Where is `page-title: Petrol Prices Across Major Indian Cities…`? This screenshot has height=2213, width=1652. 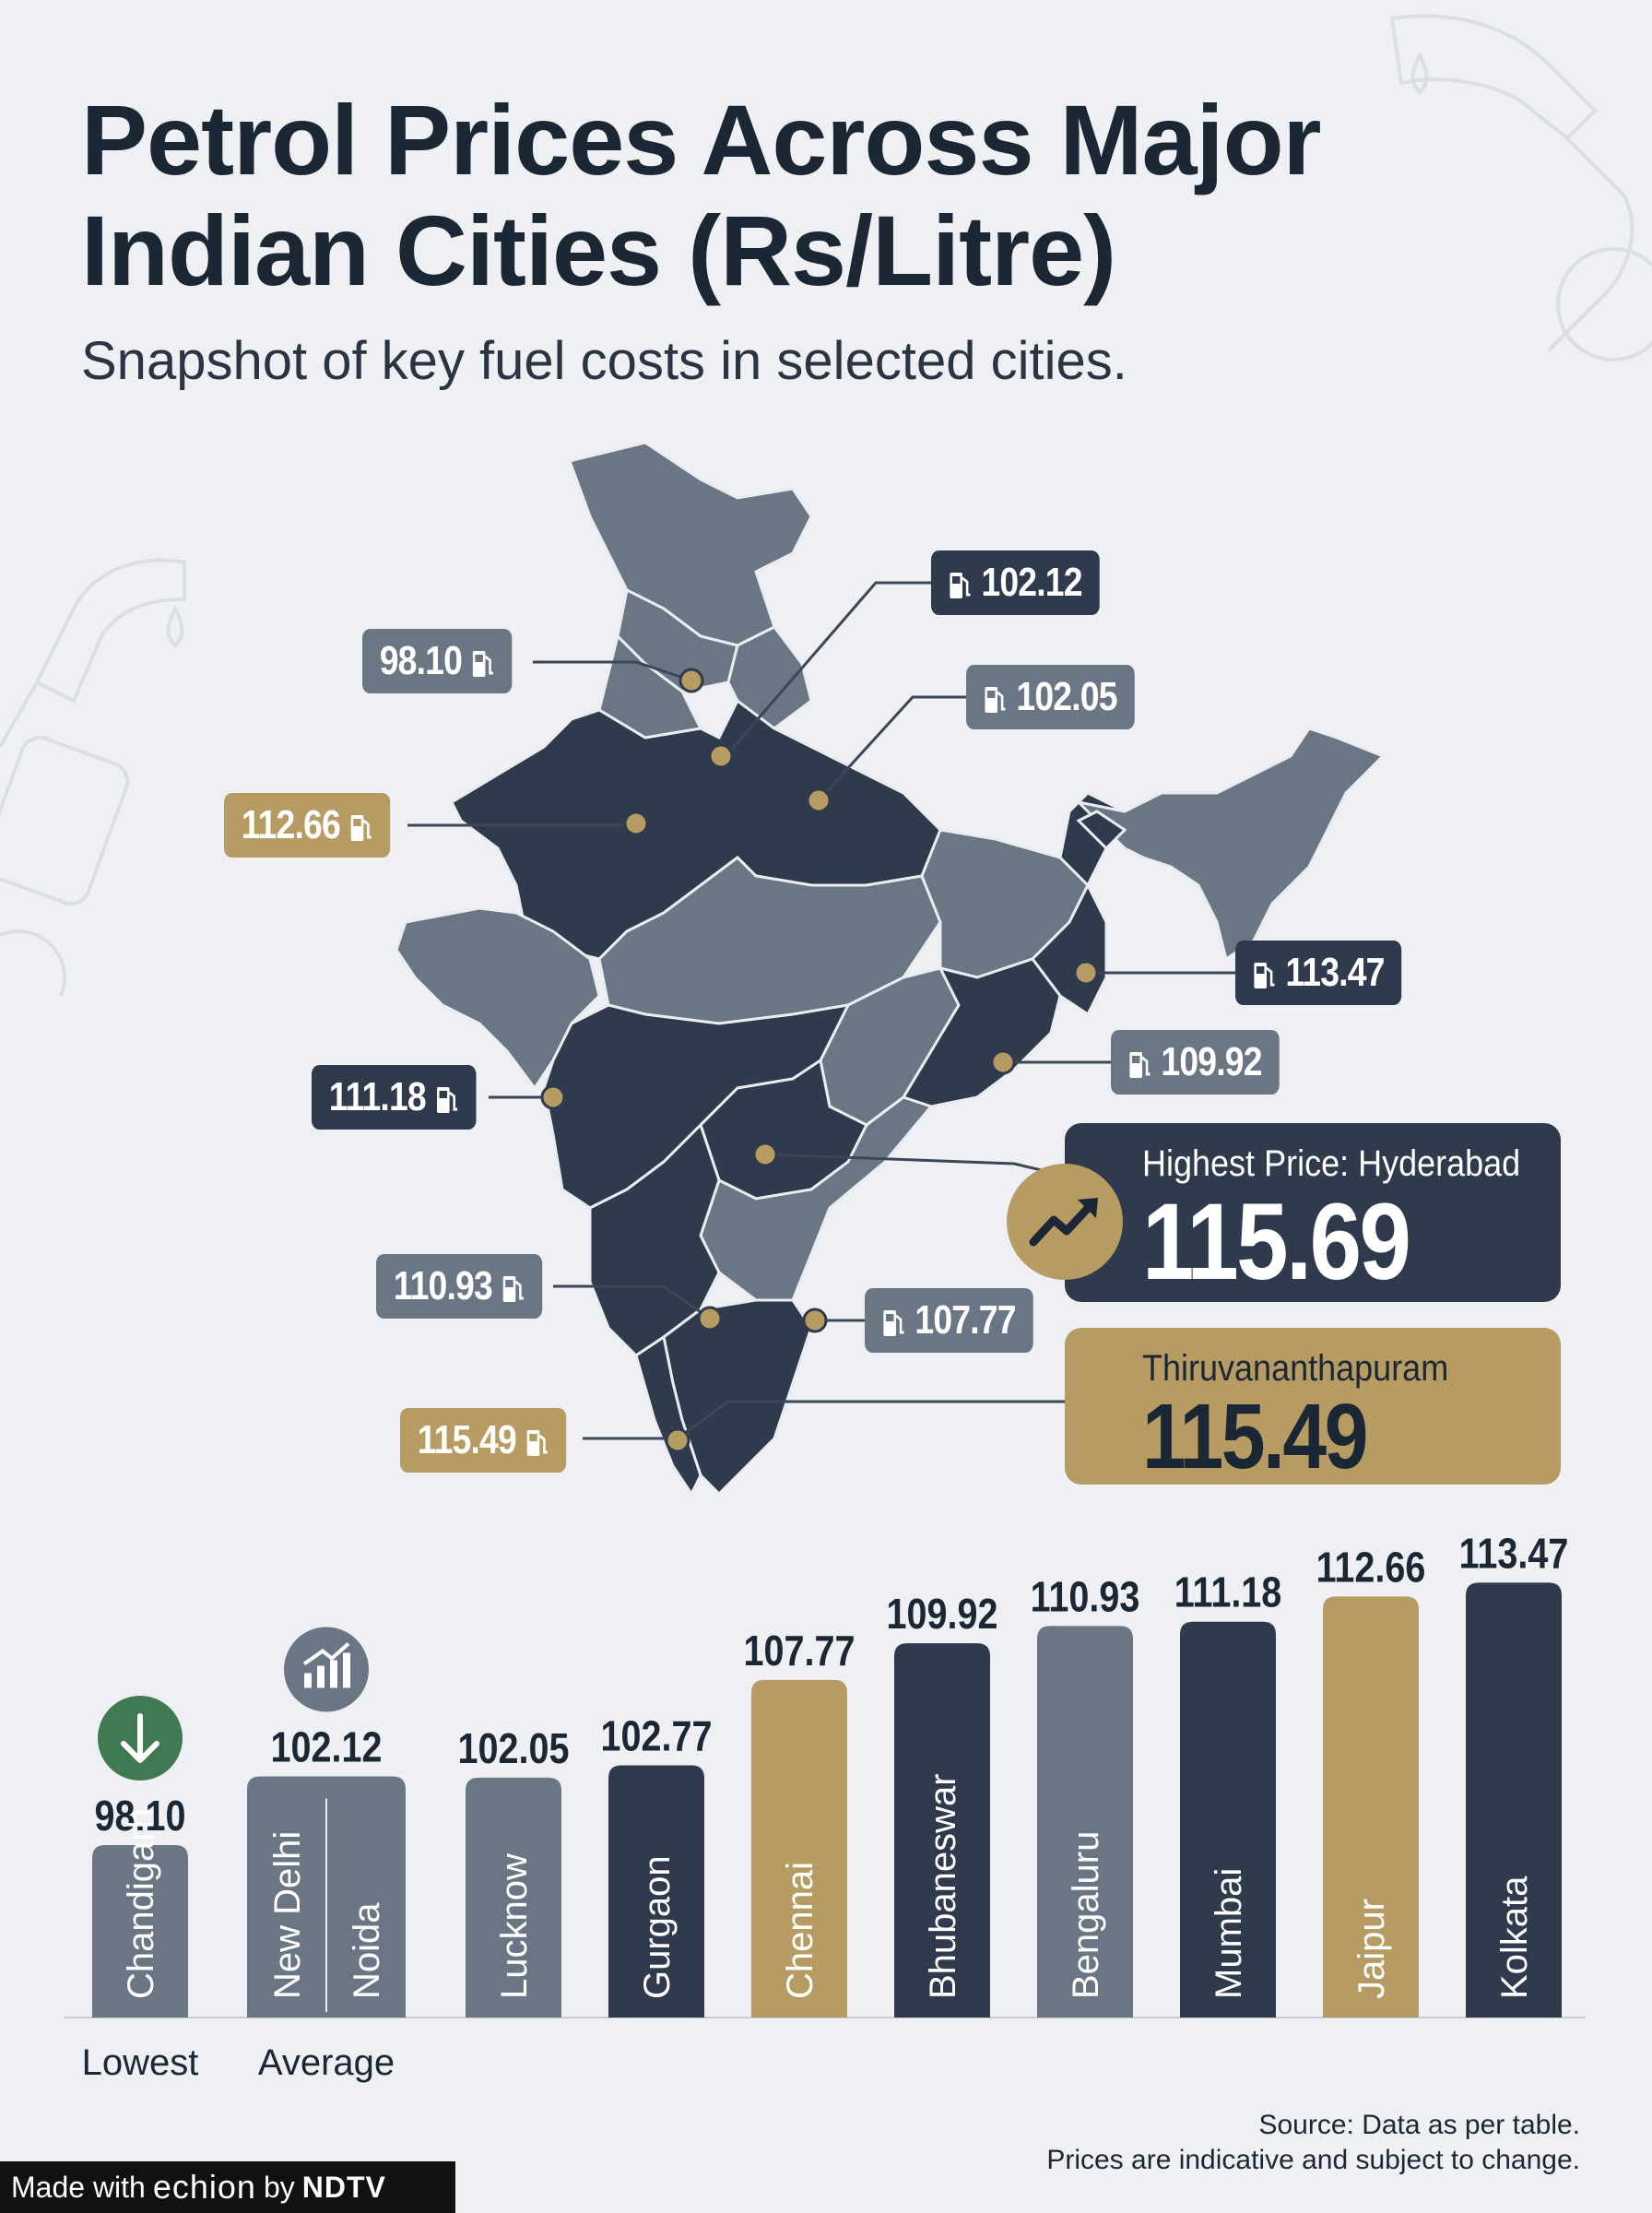
page-title: Petrol Prices Across Major Indian Cities… is located at coordinates (701, 195).